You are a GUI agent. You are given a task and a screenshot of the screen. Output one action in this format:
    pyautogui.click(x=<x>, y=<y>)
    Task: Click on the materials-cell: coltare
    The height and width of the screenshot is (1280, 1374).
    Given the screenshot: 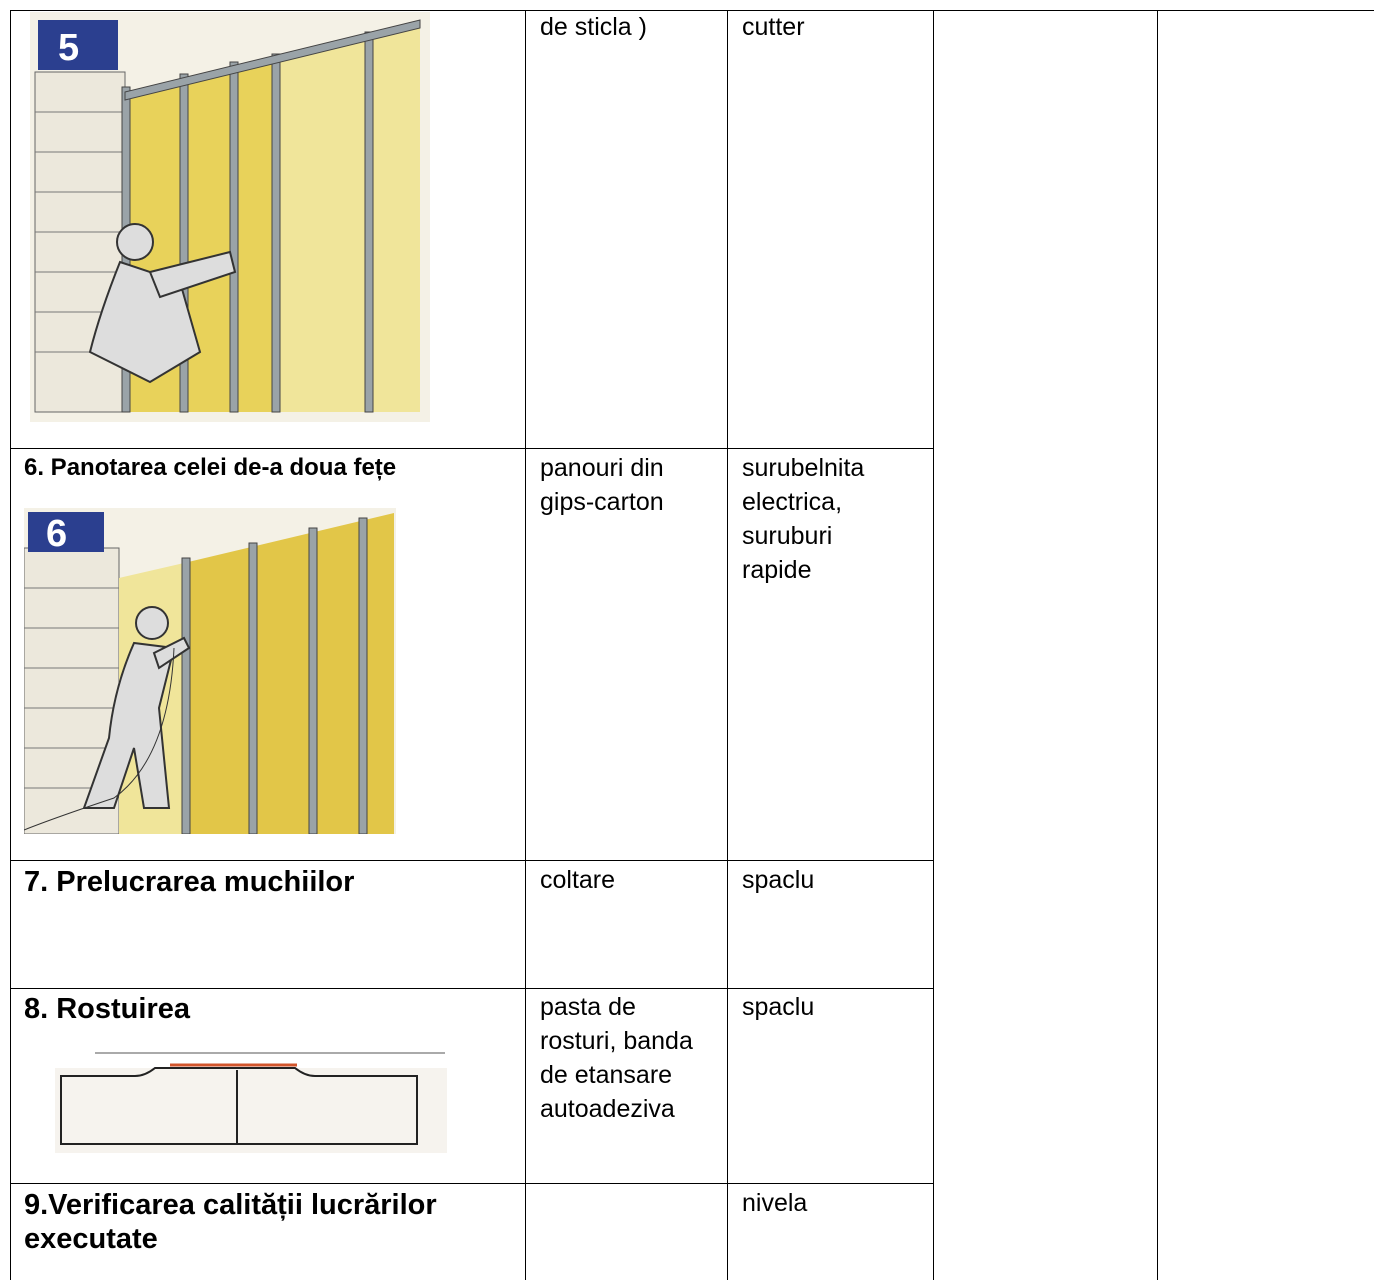 What is the action you would take?
    pyautogui.click(x=578, y=880)
    